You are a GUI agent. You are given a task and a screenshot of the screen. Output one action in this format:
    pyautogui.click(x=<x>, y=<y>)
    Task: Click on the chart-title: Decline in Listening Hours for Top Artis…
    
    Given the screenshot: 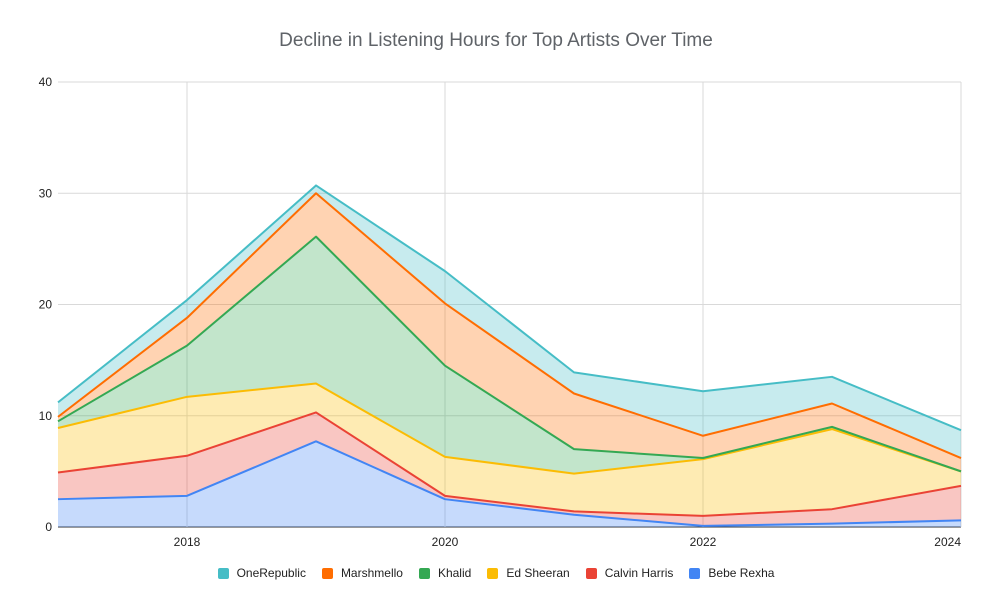 What is the action you would take?
    pyautogui.click(x=496, y=40)
    